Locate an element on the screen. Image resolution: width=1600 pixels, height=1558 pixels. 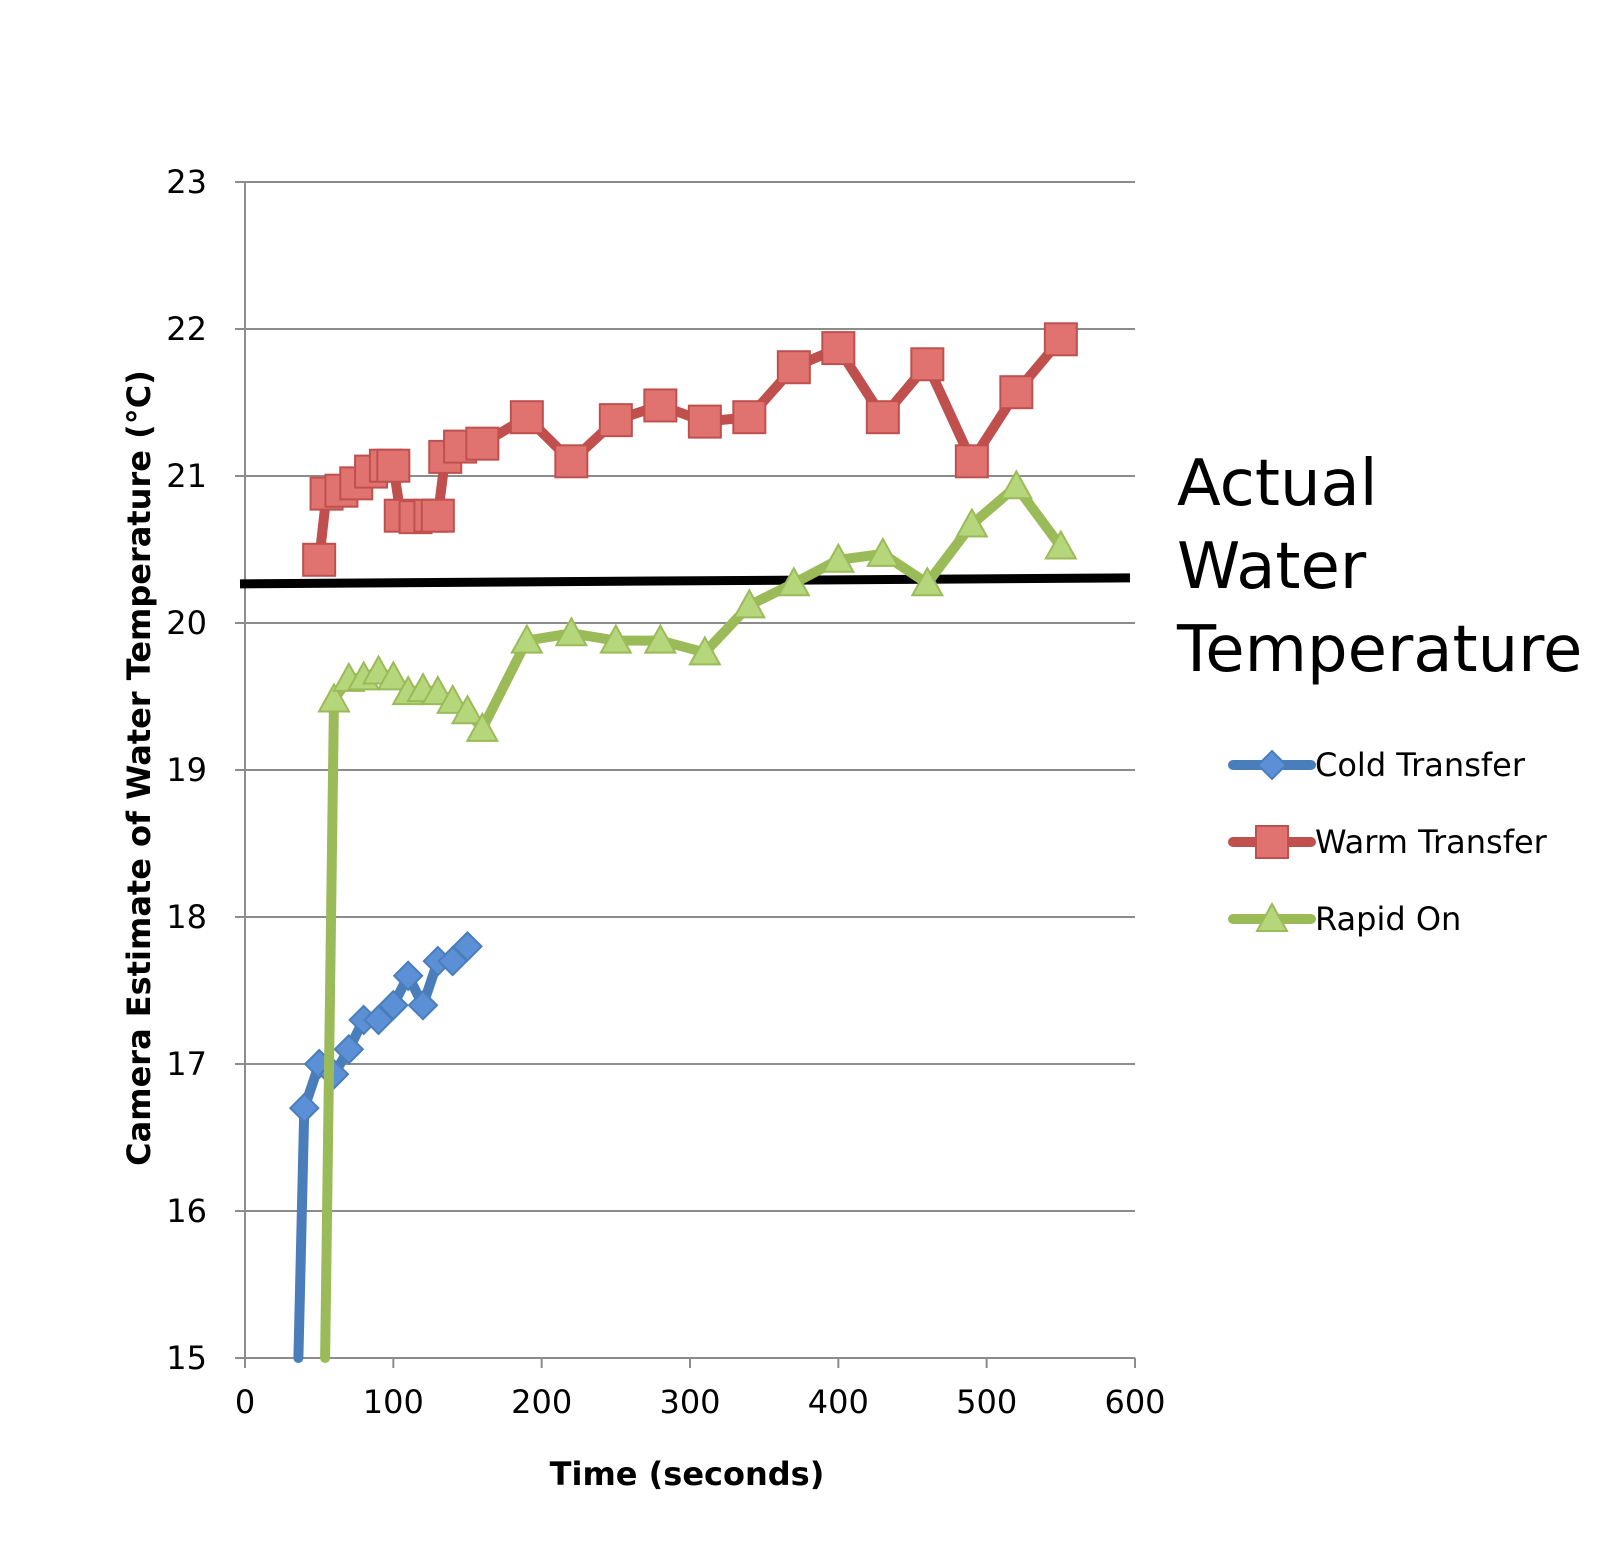
y-tick-label: 21 is located at coordinates (186, 476).